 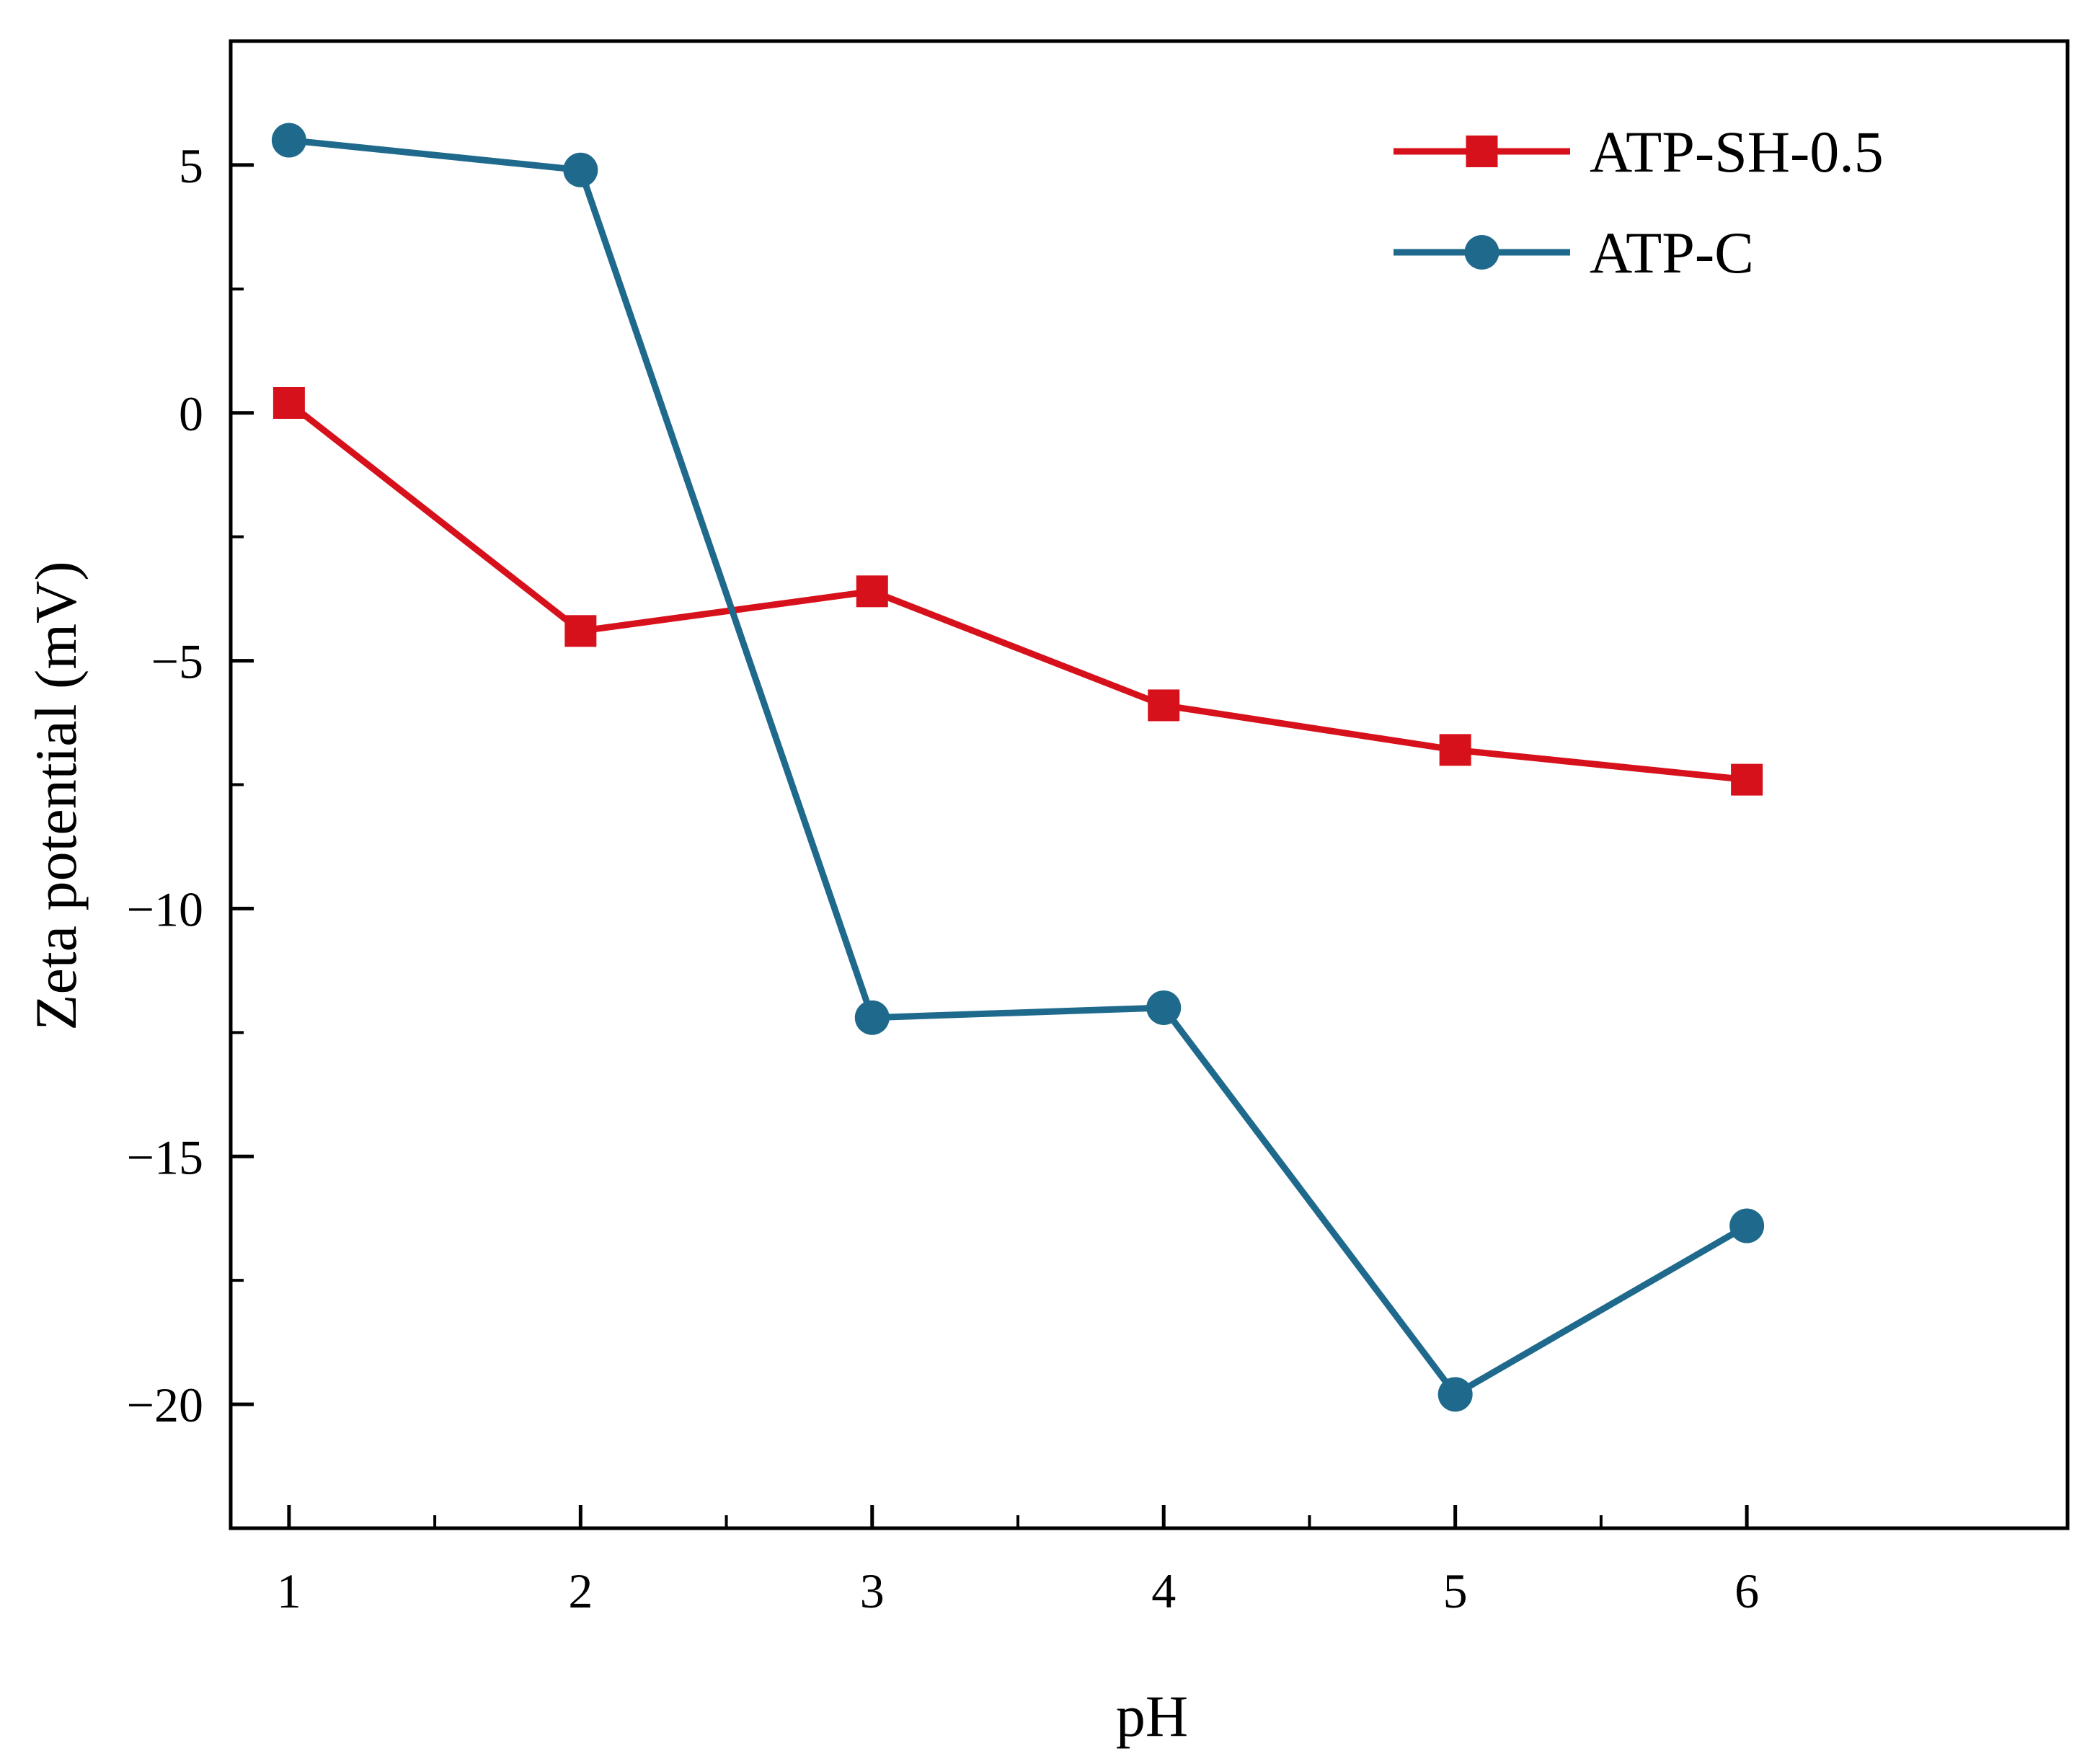 What do you see at coordinates (289, 1591) in the screenshot?
I see `x-tick-label: 1` at bounding box center [289, 1591].